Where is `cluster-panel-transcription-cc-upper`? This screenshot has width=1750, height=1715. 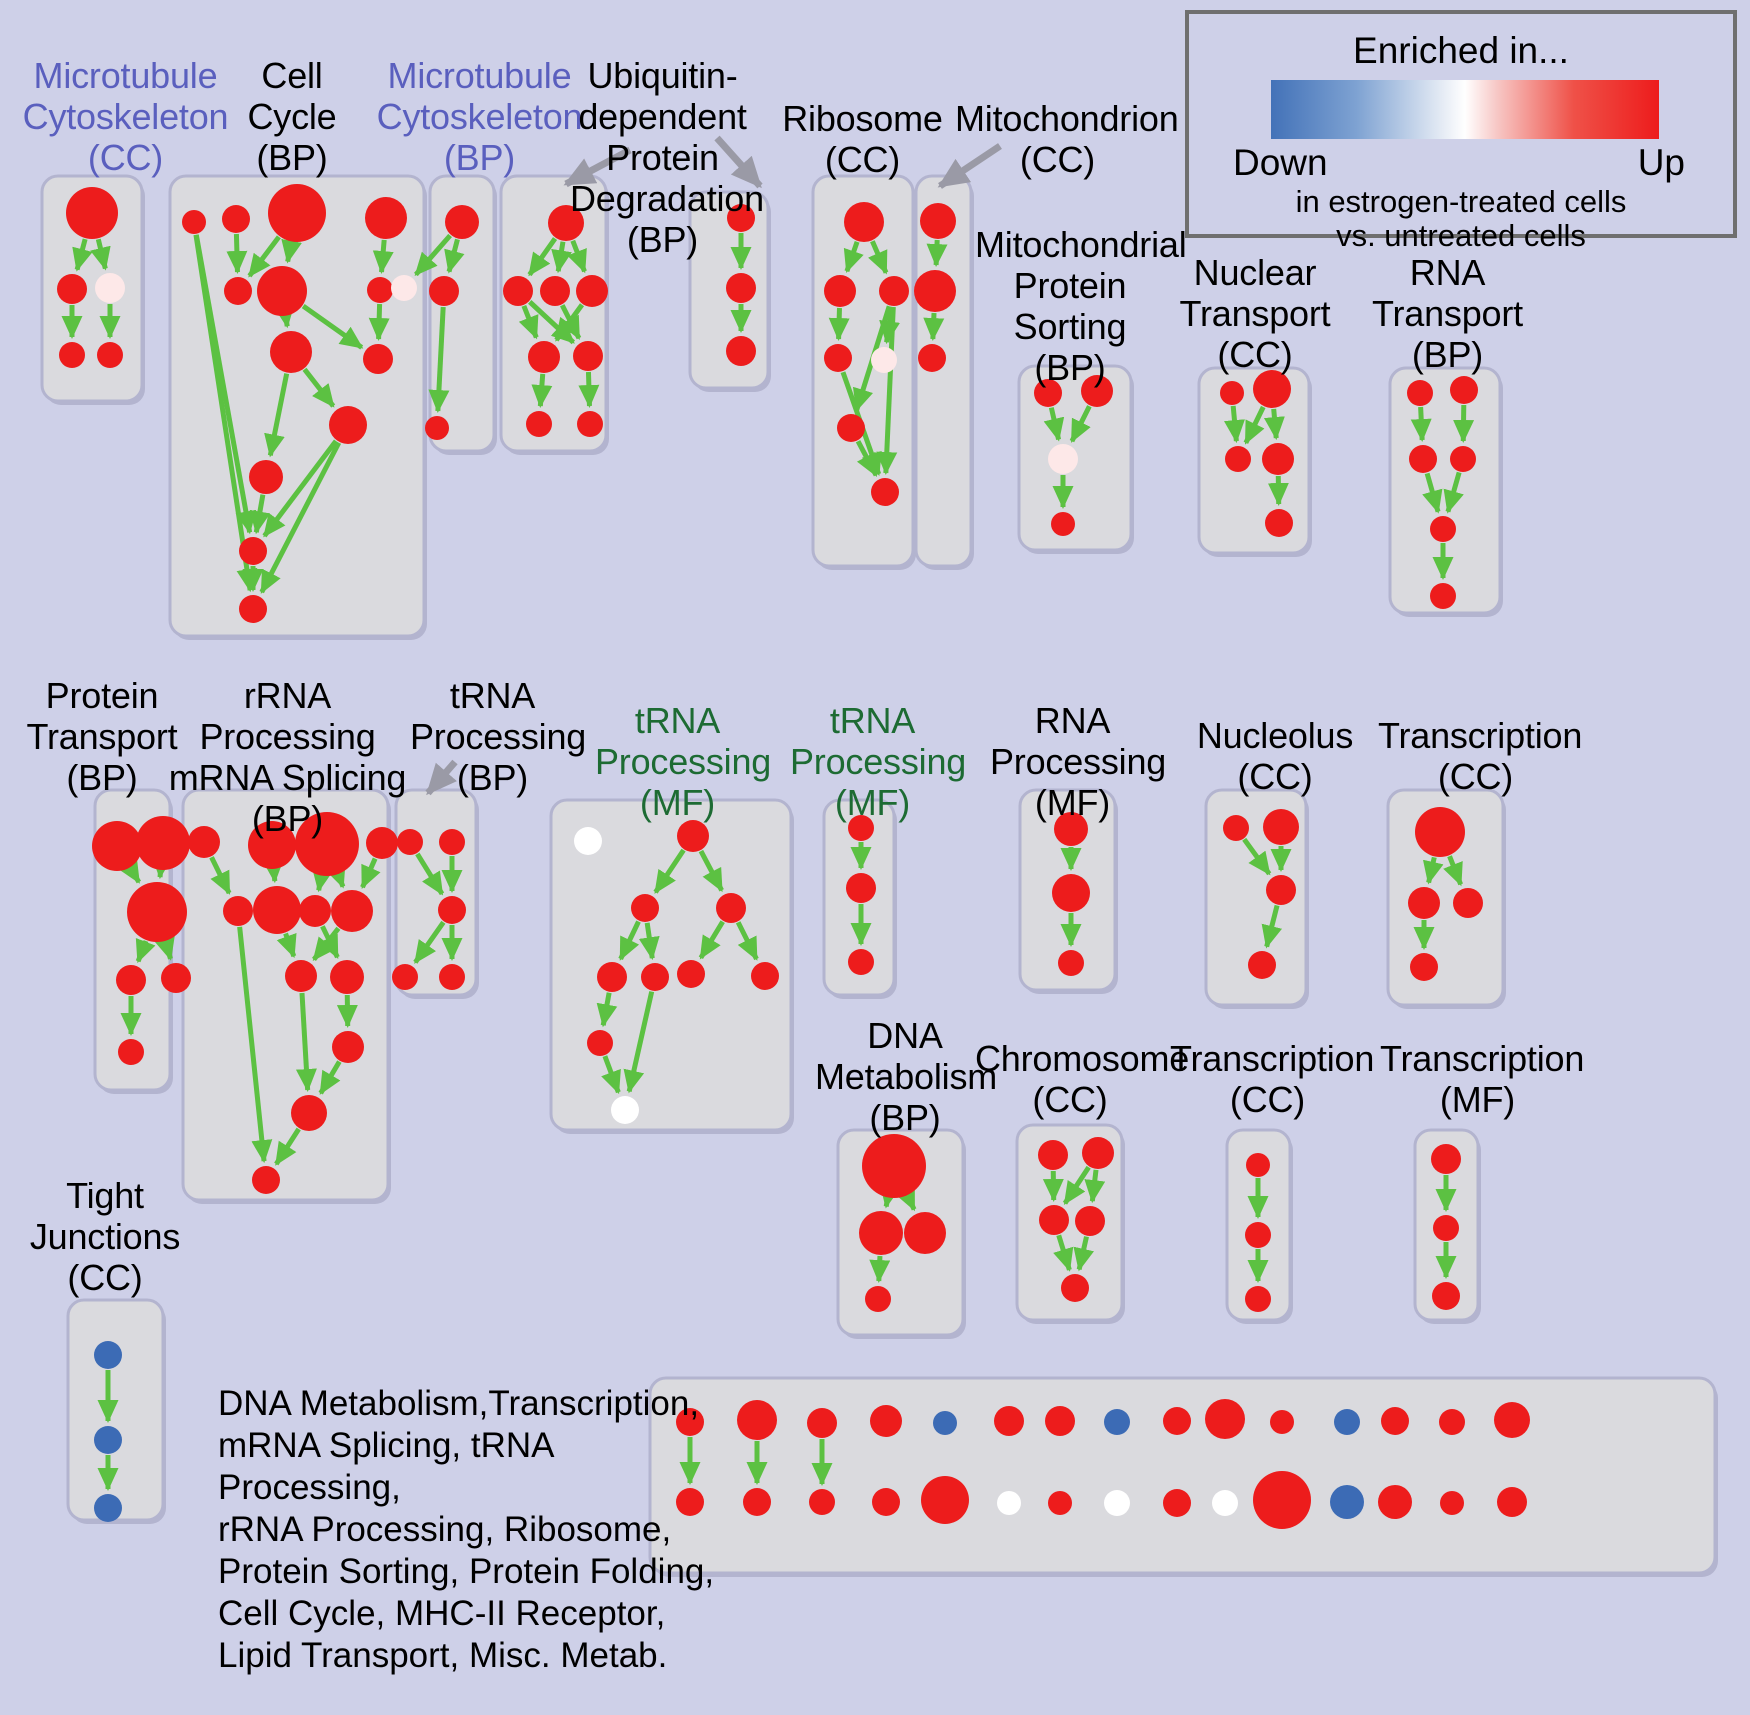
cluster-panel-transcription-cc-upper is located at coordinates (1445, 897).